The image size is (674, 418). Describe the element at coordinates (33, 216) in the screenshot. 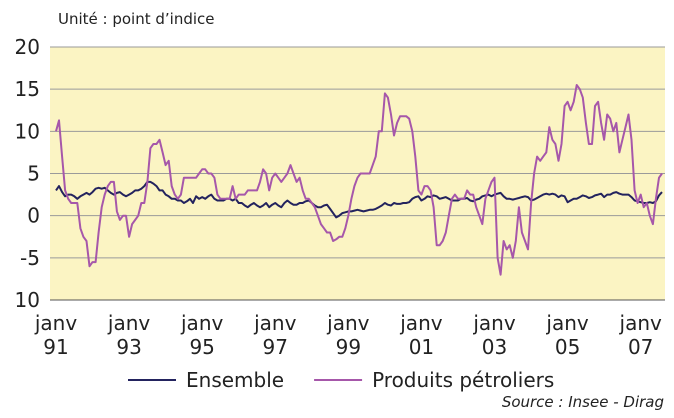

I see `y-tick-label: 0` at that location.